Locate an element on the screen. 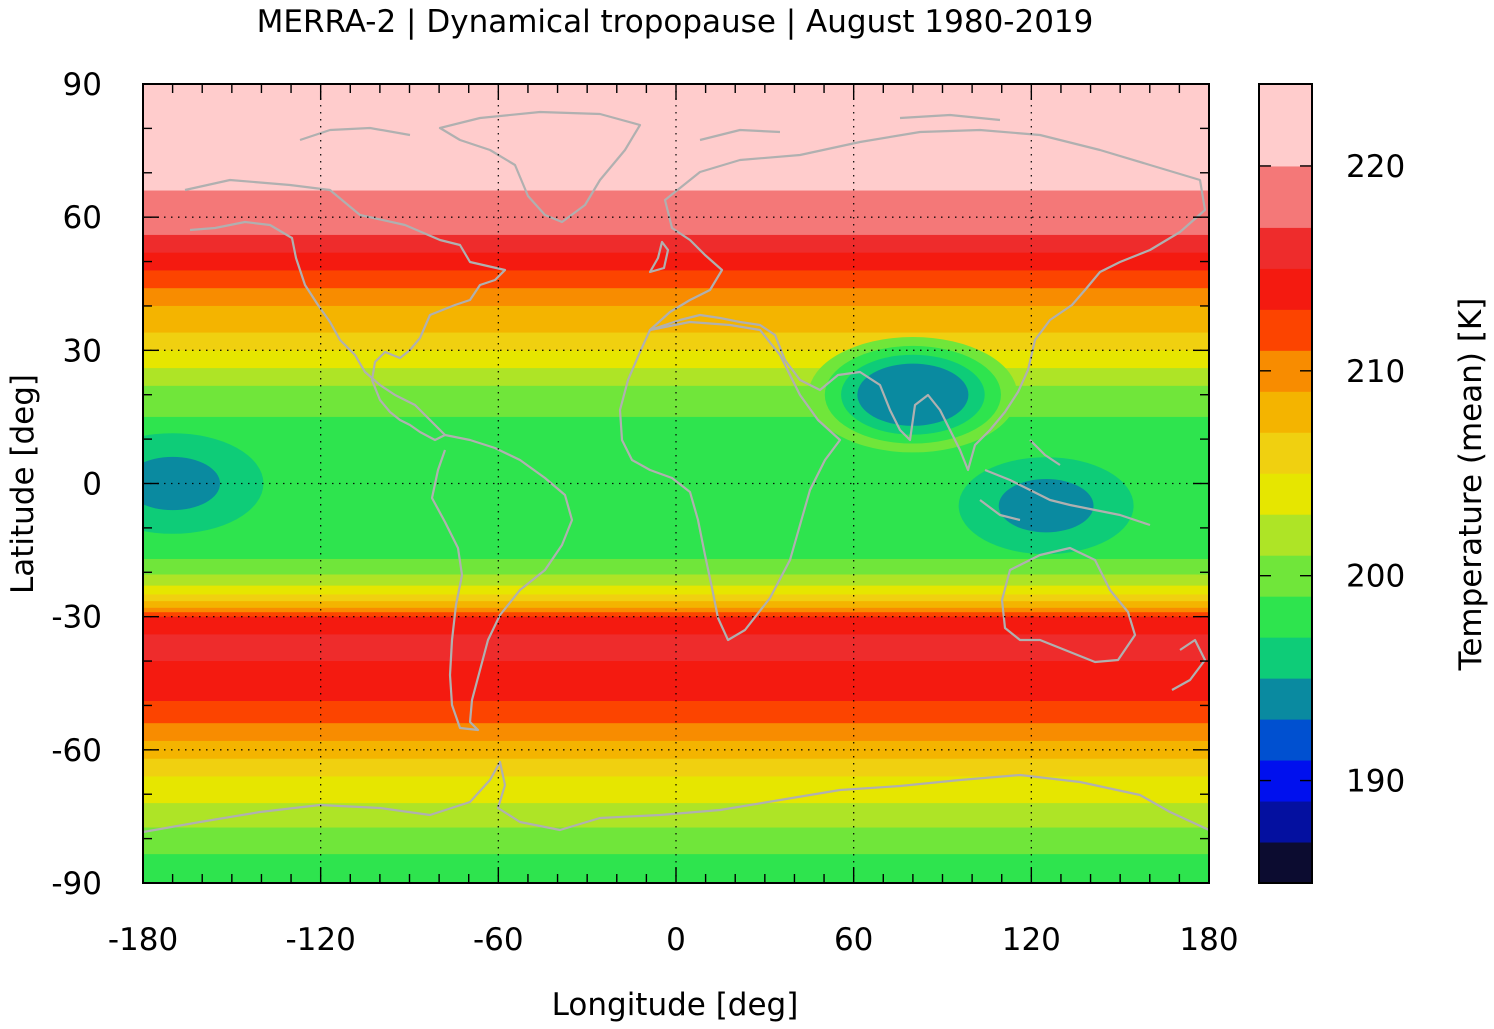  x-tick-label: -60 is located at coordinates (498, 940).